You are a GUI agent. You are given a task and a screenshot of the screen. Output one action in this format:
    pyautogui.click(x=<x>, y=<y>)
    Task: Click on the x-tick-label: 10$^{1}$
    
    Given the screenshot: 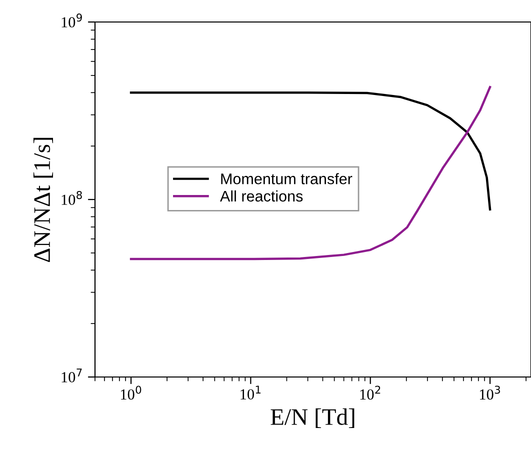 What is the action you would take?
    pyautogui.click(x=250, y=393)
    